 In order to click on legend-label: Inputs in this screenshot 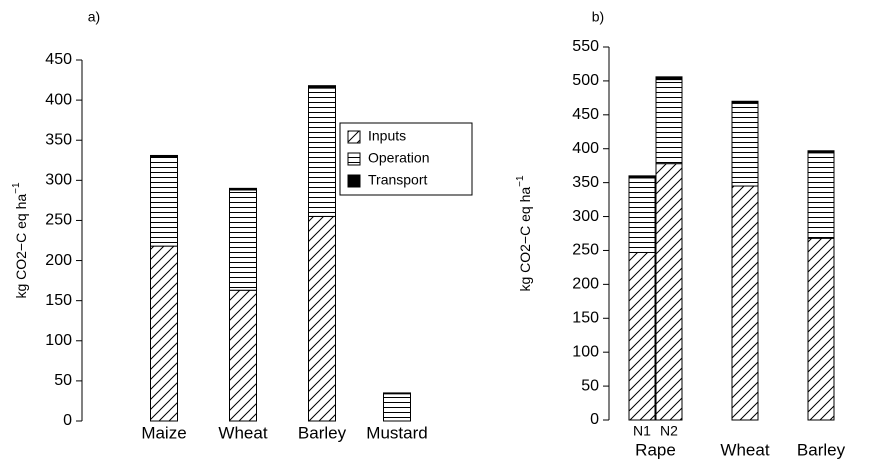, I will do `click(387, 136)`.